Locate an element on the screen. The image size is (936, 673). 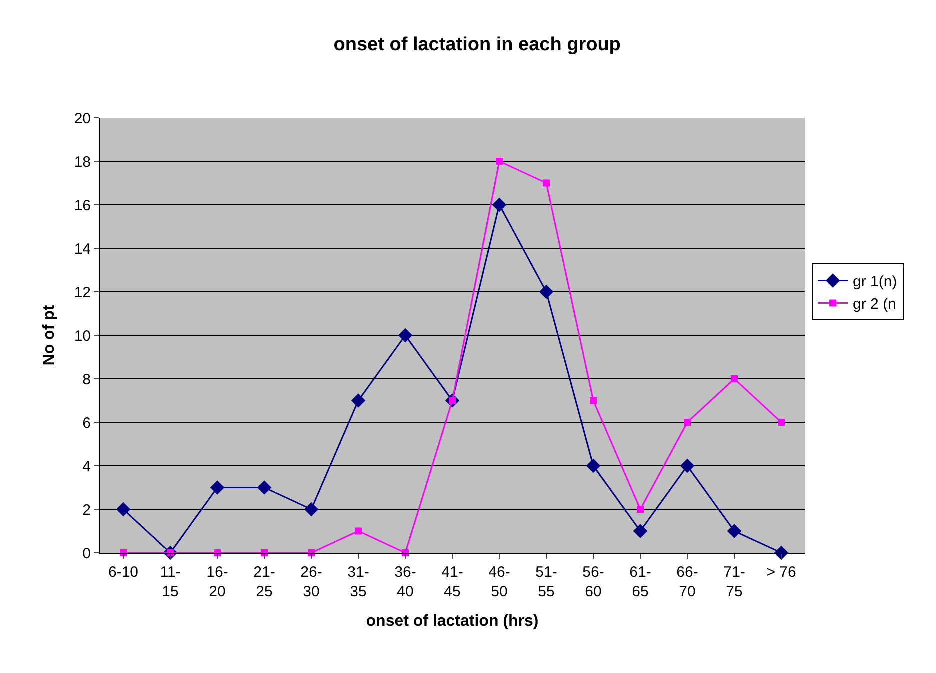
x-tick-label: 61- 65 is located at coordinates (641, 582).